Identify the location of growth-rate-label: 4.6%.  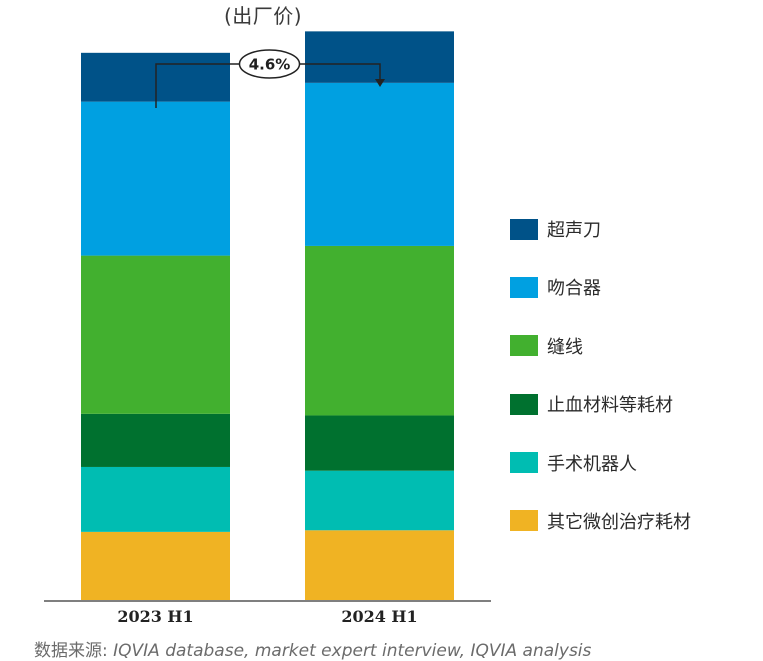
(270, 65).